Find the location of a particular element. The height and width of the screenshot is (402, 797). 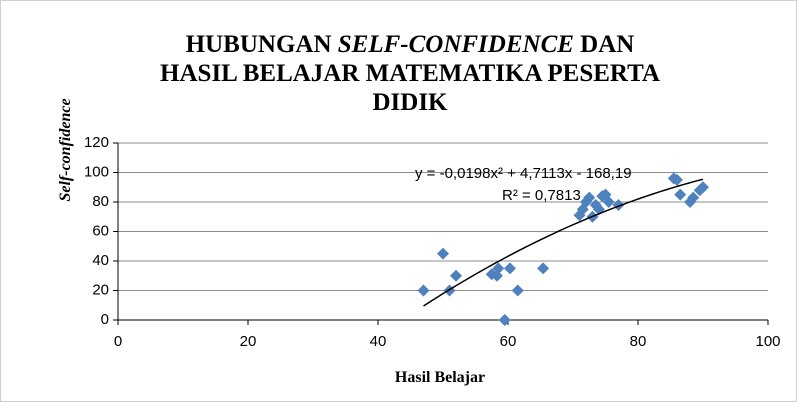

y-tick-label: 100 is located at coordinates (96, 171).